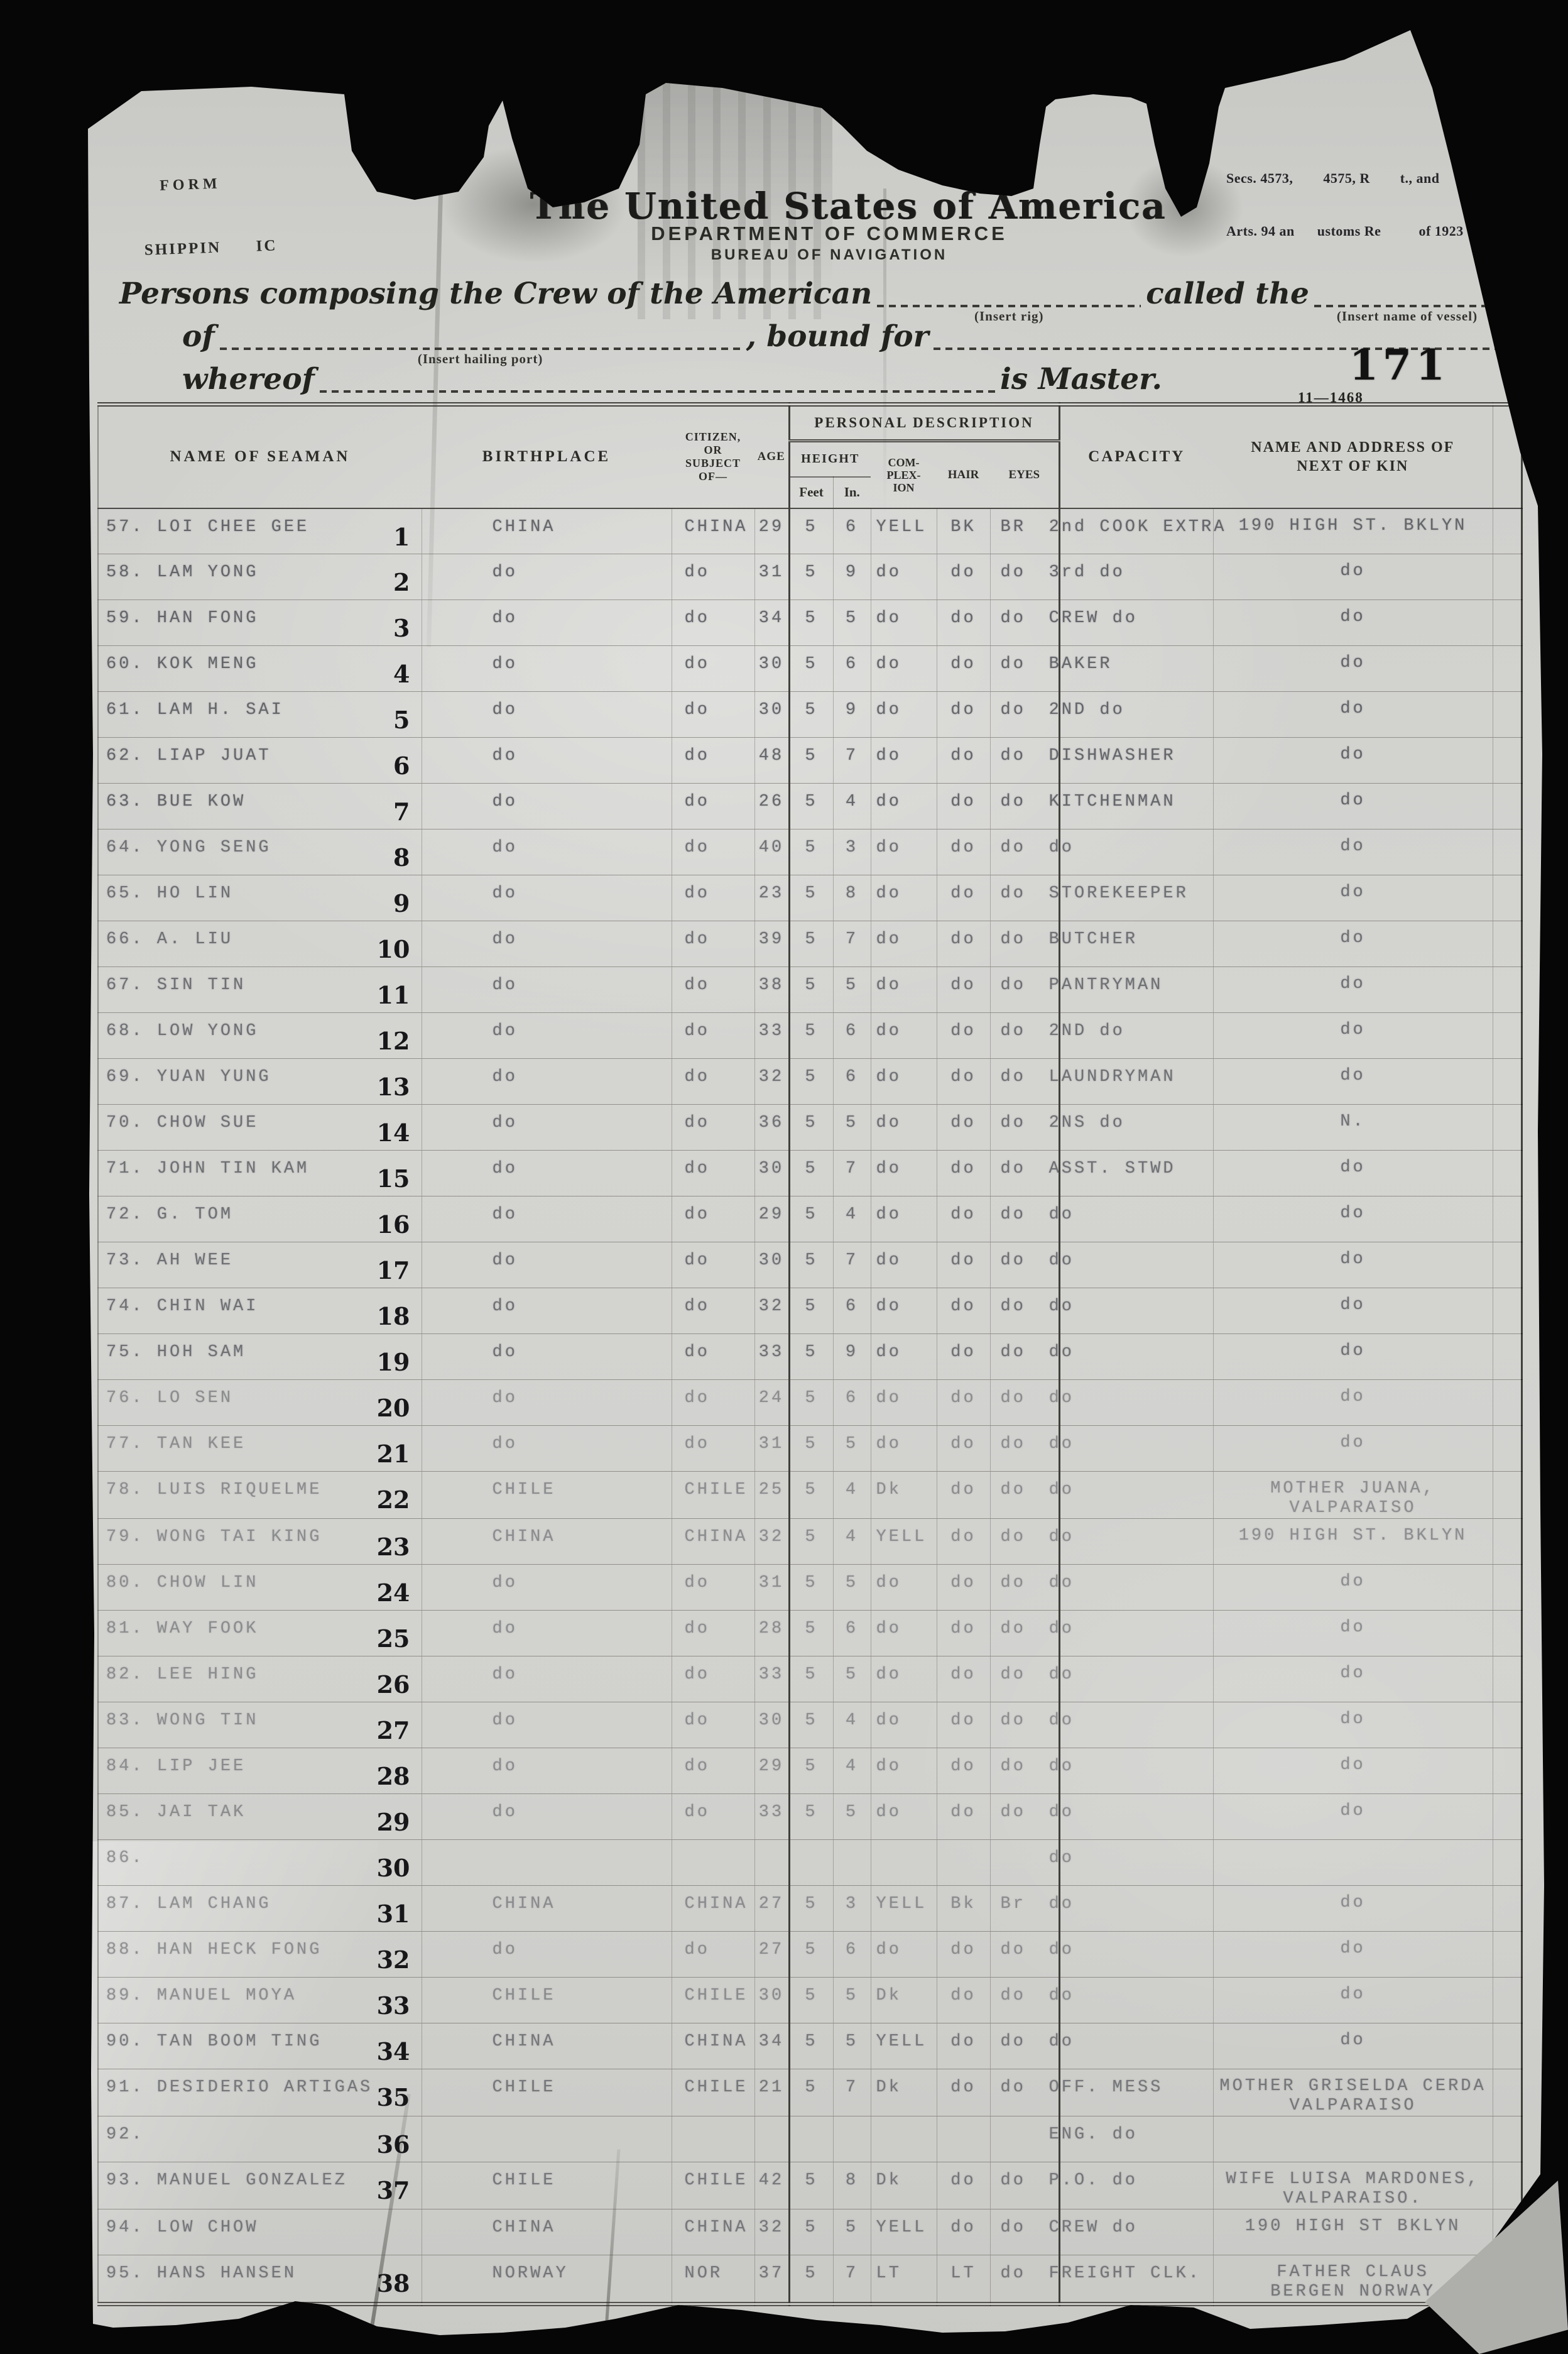  Describe the element at coordinates (1124, 2273) in the screenshot. I see `capacity-value: FREIGHT CLK.` at that location.